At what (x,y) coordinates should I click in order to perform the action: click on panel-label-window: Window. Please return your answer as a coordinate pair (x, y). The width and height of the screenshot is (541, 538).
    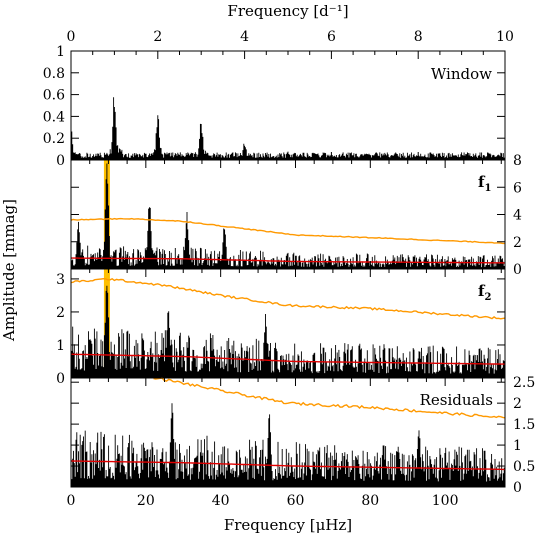
    Looking at the image, I should click on (461, 74).